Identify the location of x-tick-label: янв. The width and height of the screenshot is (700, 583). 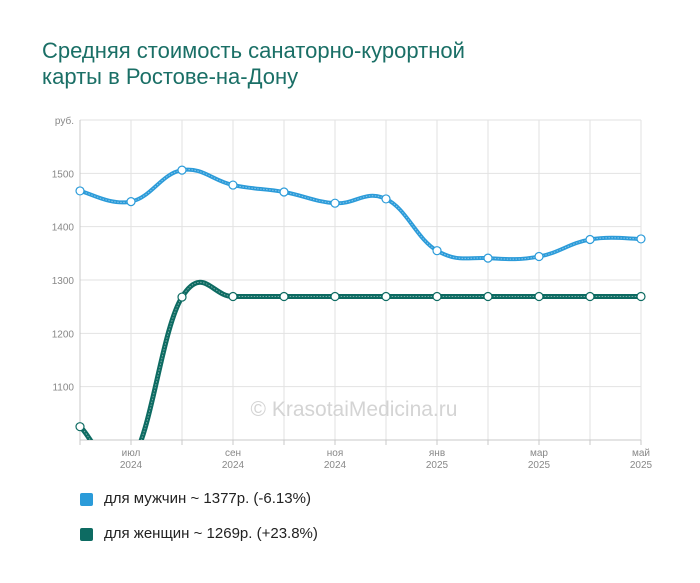
(437, 453).